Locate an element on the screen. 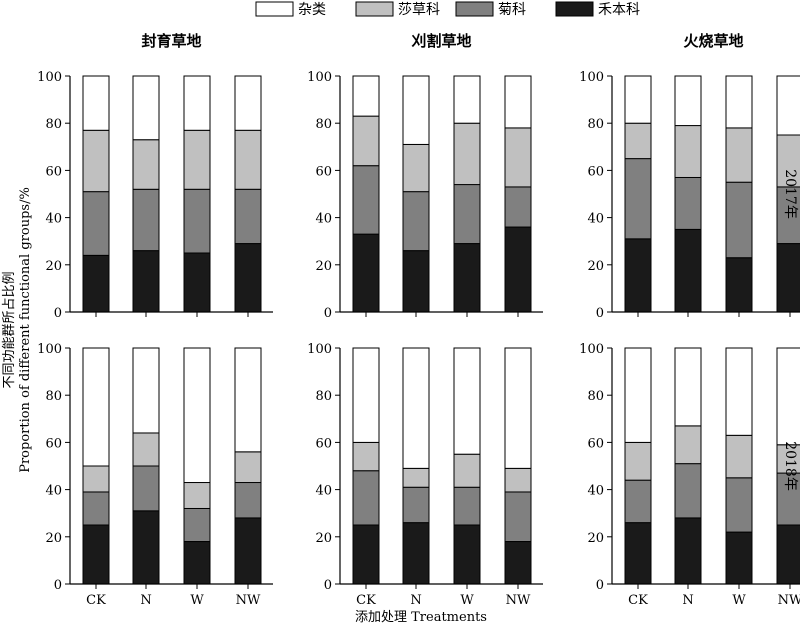 The height and width of the screenshot is (627, 800). legend-label: 禾本科 is located at coordinates (619, 10).